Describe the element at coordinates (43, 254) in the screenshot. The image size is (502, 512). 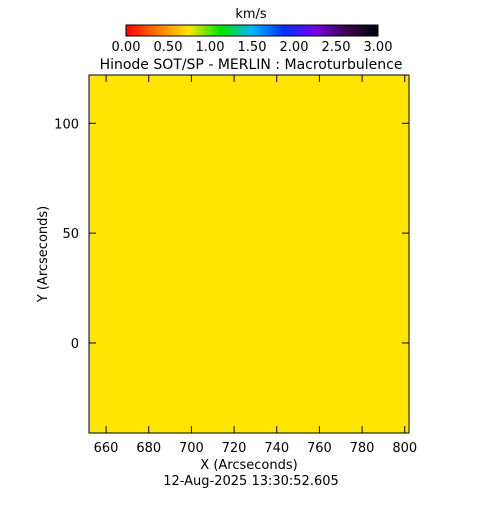
I see `y-axis-label: Y (Arcseconds)` at that location.